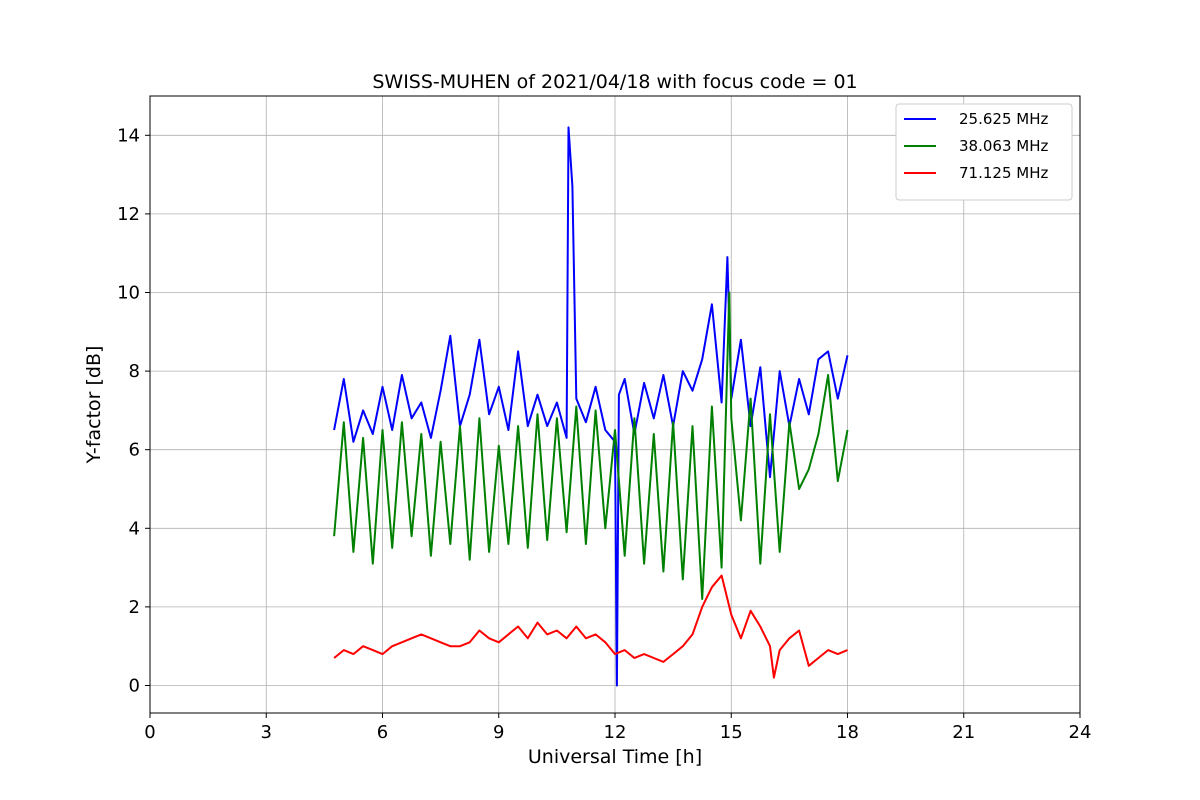 Image resolution: width=1200 pixels, height=800 pixels. I want to click on x-tick-label: 18, so click(847, 732).